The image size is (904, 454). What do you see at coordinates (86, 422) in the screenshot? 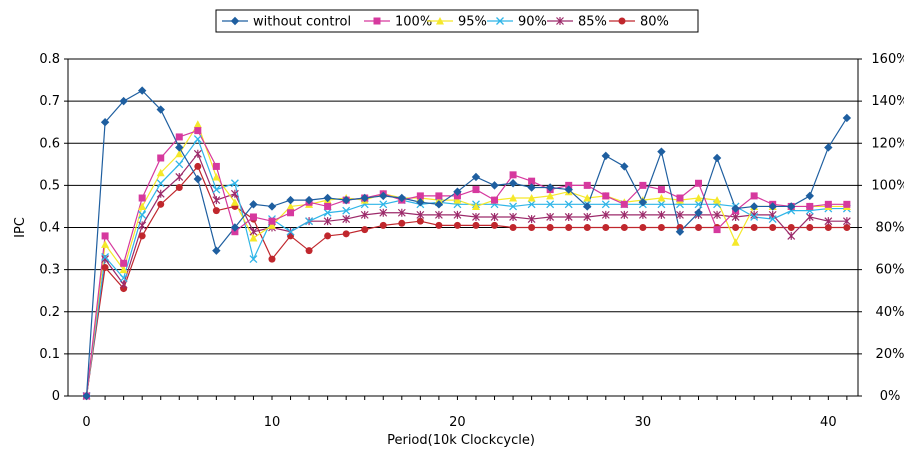
I see `x-tick-label: 0` at bounding box center [86, 422].